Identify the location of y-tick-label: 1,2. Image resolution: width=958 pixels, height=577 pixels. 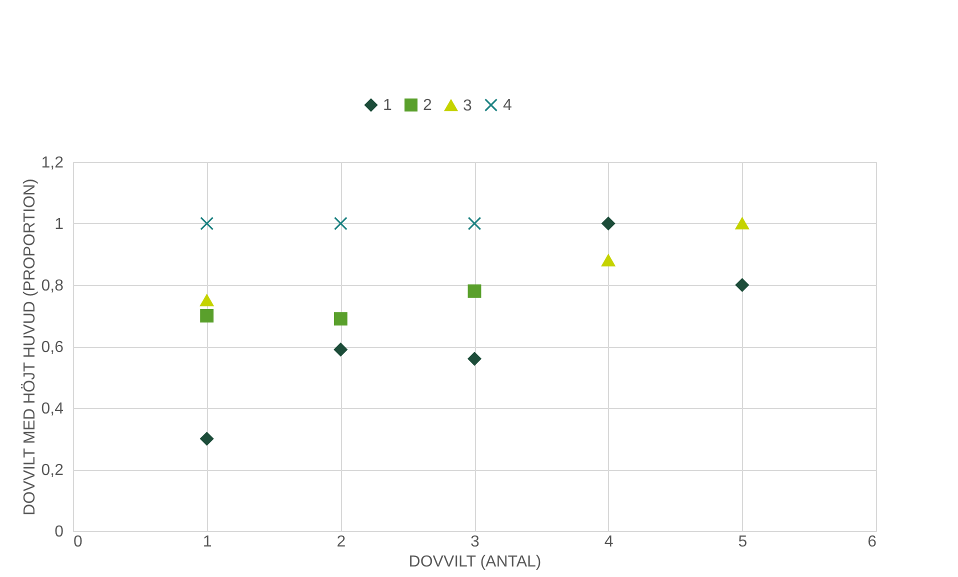
(52, 163).